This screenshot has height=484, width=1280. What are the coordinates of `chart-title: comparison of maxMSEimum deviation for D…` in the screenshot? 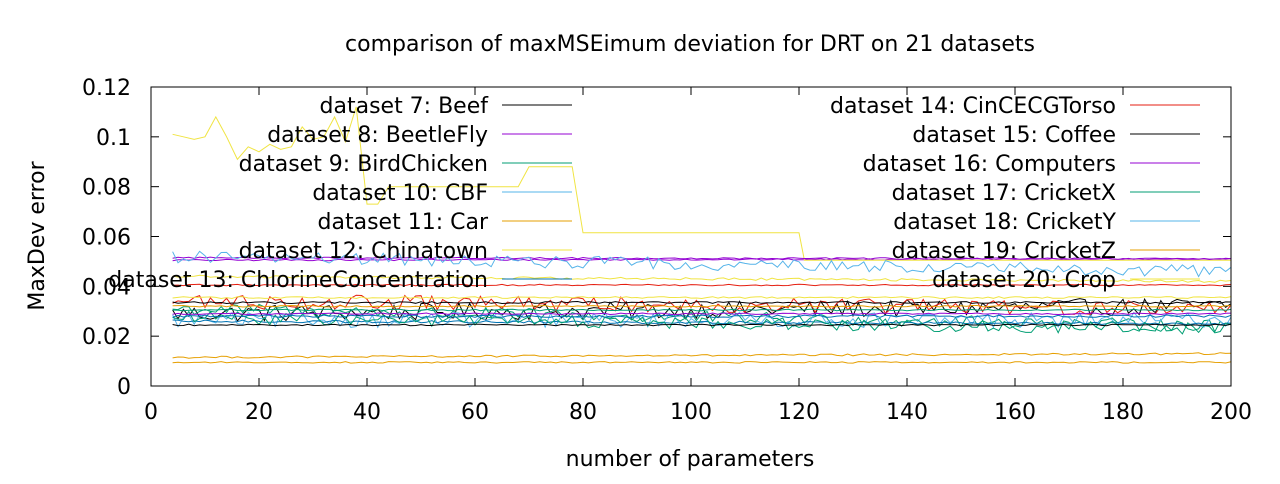 It's located at (690, 44).